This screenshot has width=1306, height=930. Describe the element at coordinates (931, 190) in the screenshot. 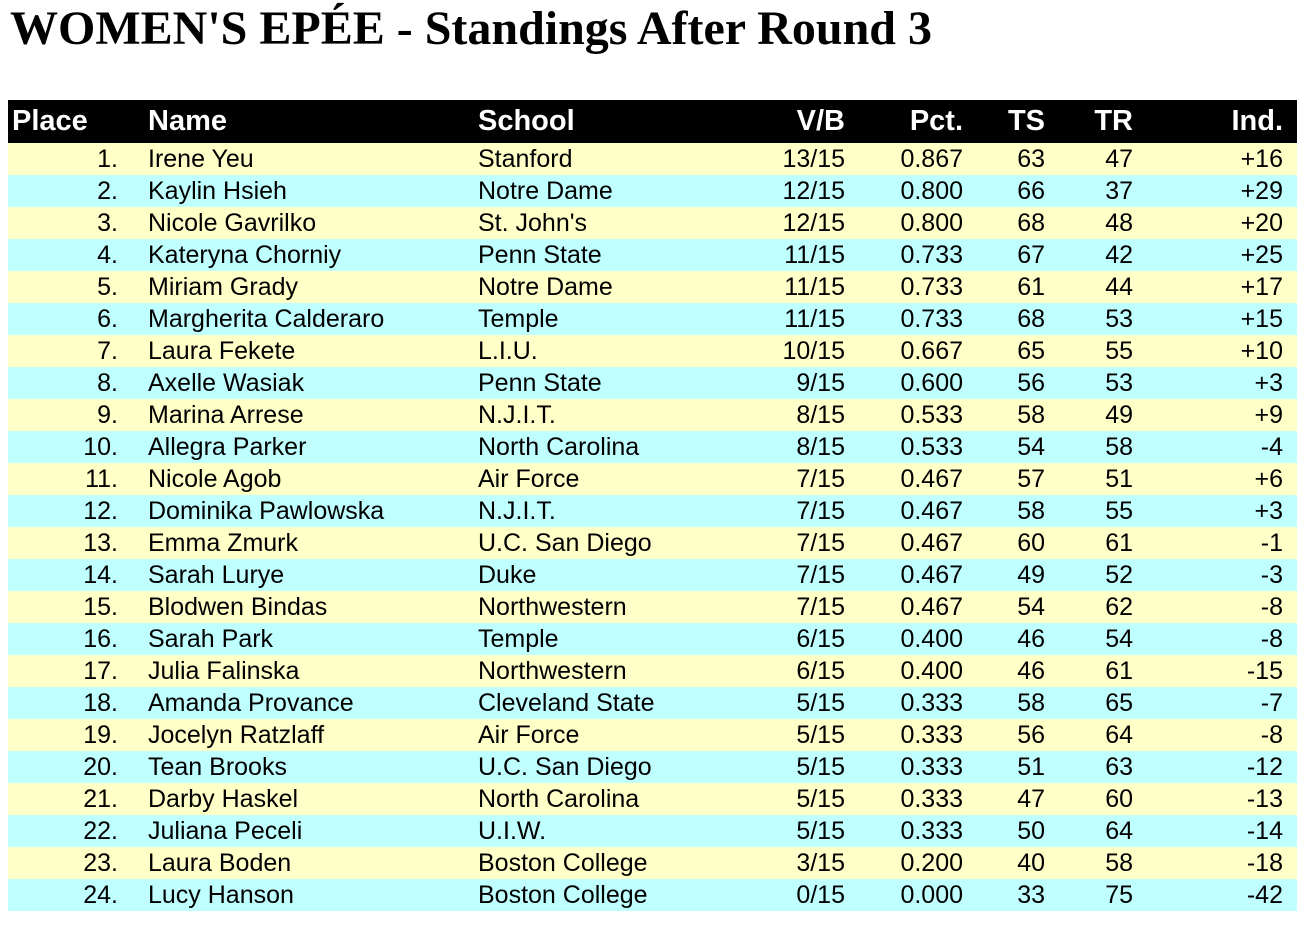

I see `pct-cell: 0.800` at that location.